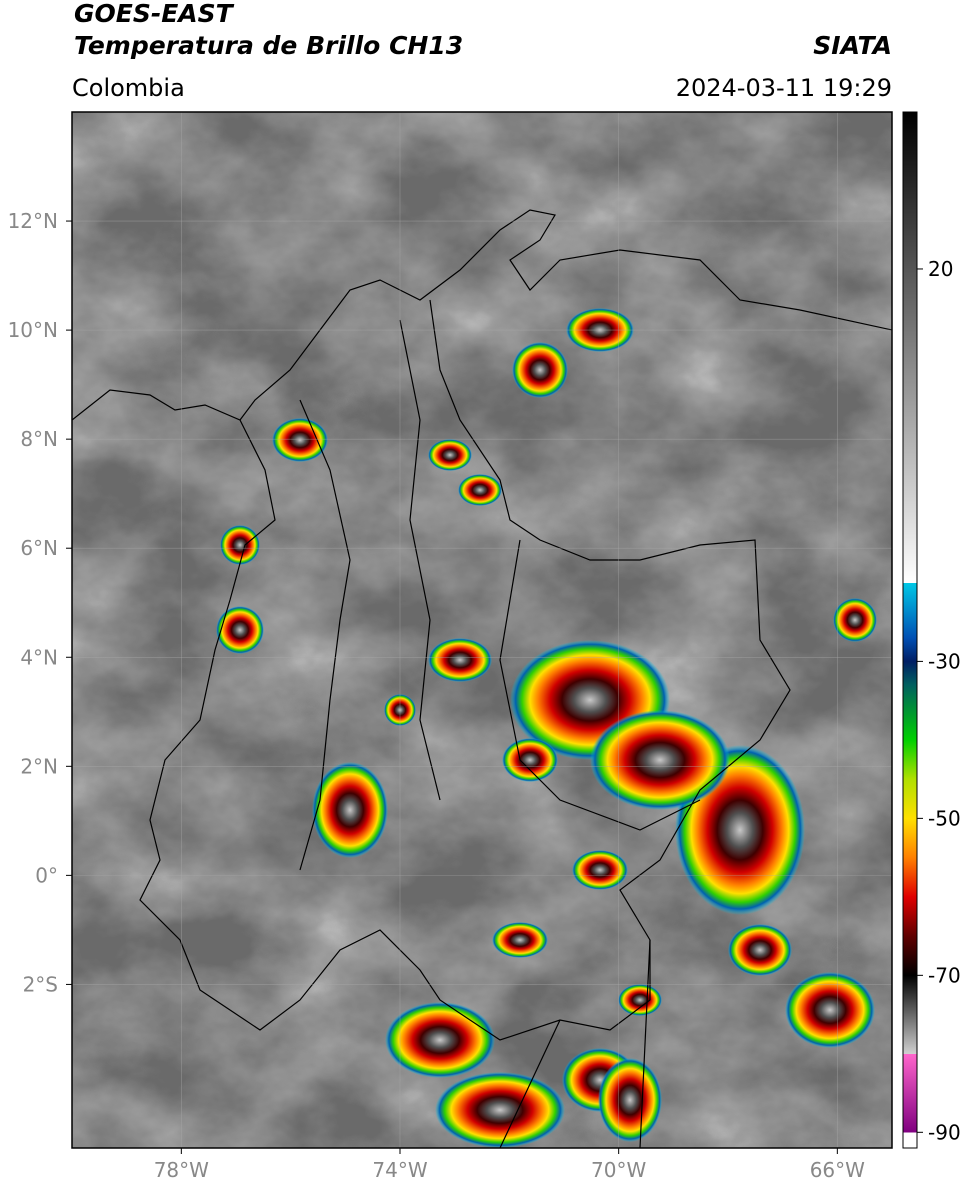 The height and width of the screenshot is (1190, 966). What do you see at coordinates (46, 875) in the screenshot?
I see `y-tick-label: 0°` at bounding box center [46, 875].